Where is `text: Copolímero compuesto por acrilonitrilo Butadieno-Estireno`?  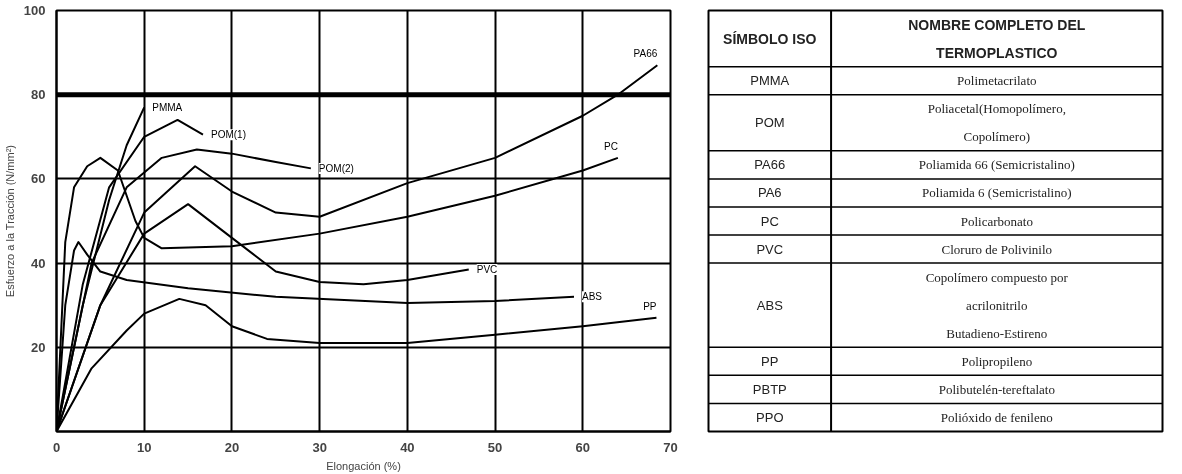 text: Copolímero compuesto por acrilonitrilo Butadieno-Estireno is located at coordinates (997, 305).